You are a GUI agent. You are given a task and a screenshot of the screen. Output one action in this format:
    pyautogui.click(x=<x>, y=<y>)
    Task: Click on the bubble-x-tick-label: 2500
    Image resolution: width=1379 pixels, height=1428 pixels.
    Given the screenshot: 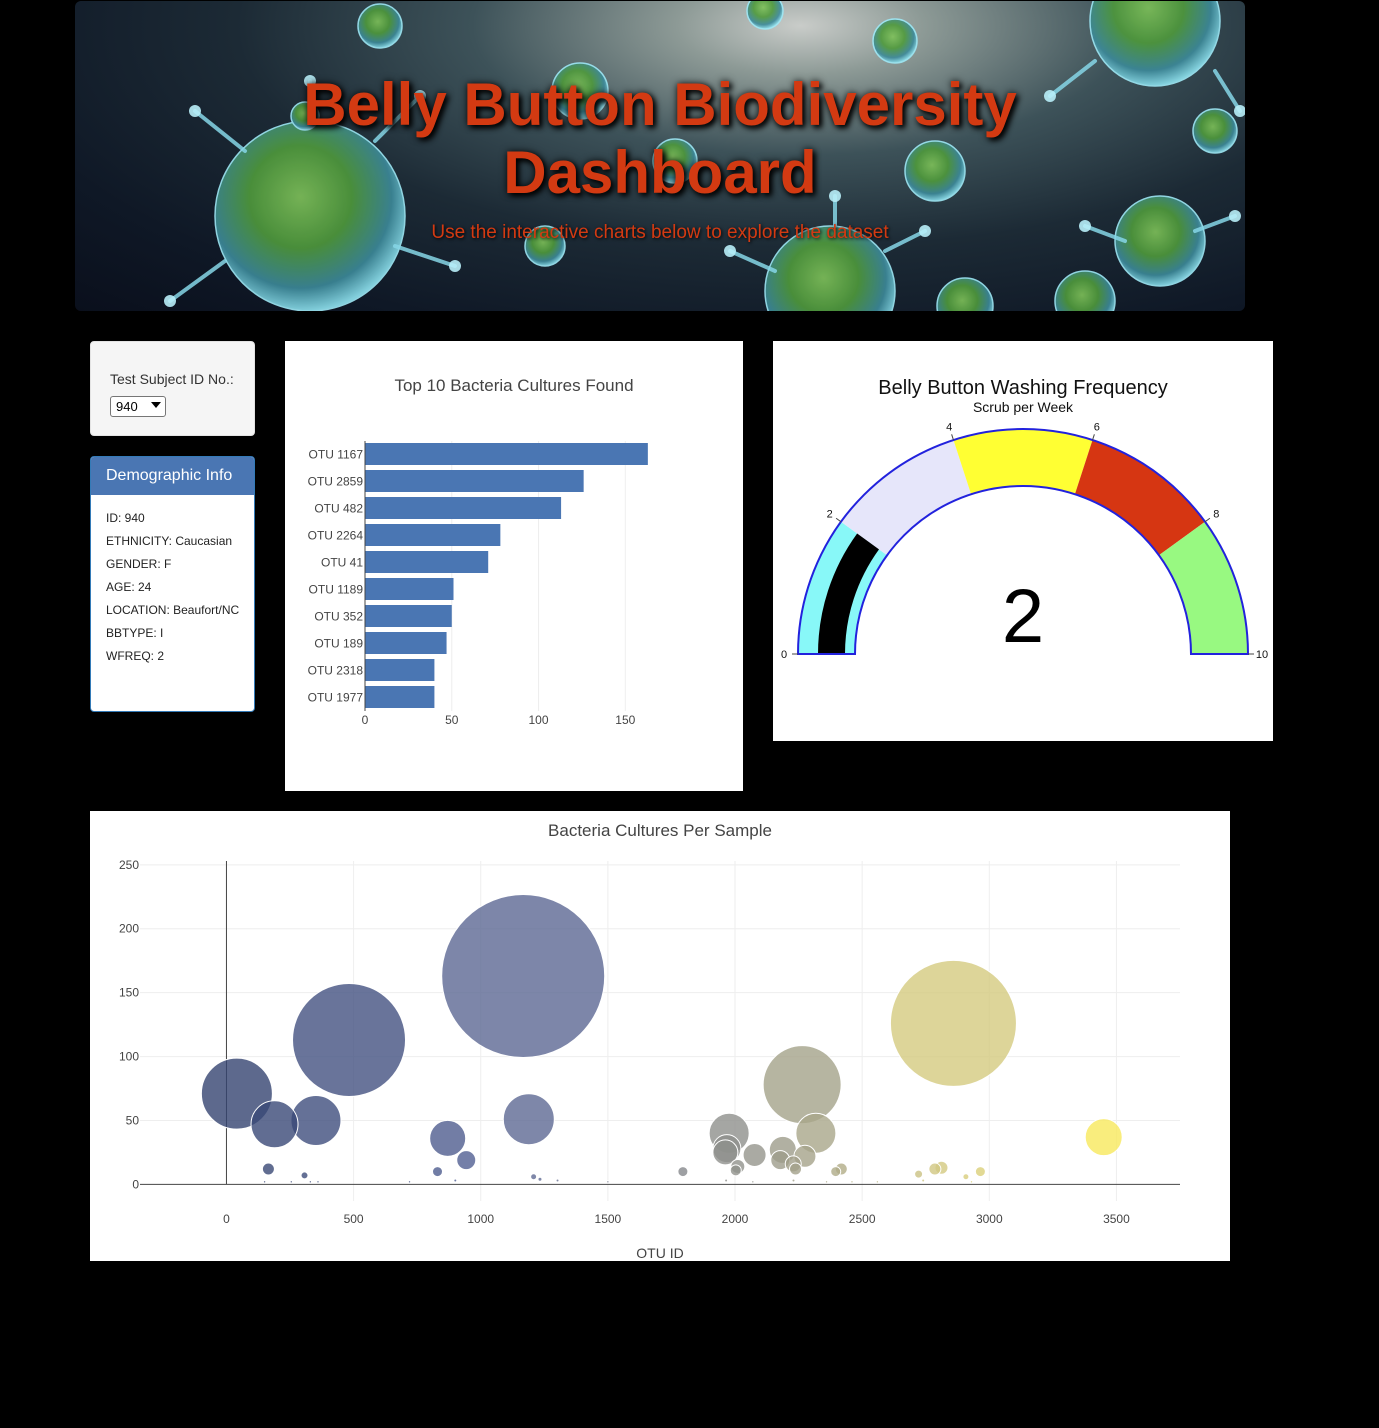 What is the action you would take?
    pyautogui.click(x=862, y=1219)
    